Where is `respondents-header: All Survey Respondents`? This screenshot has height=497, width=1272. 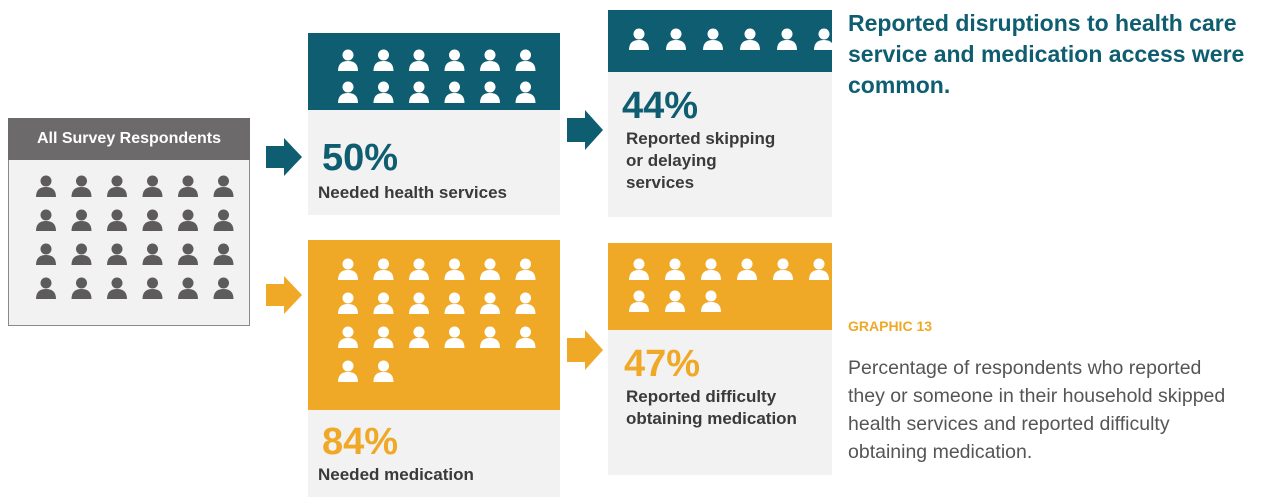
respondents-header: All Survey Respondents is located at coordinates (129, 139).